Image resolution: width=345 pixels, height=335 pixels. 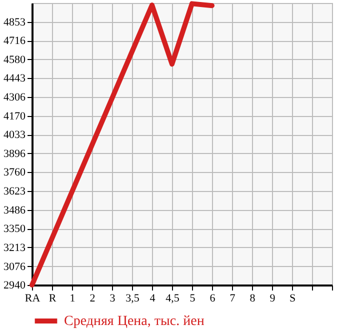 I want to click on x-tick-label: S, so click(x=292, y=298).